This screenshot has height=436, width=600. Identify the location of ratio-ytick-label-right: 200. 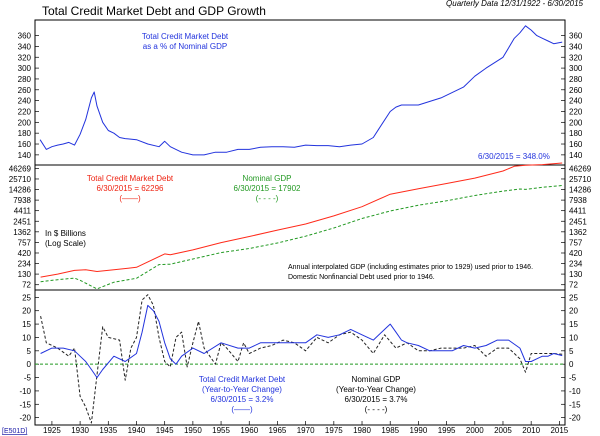
(576, 122).